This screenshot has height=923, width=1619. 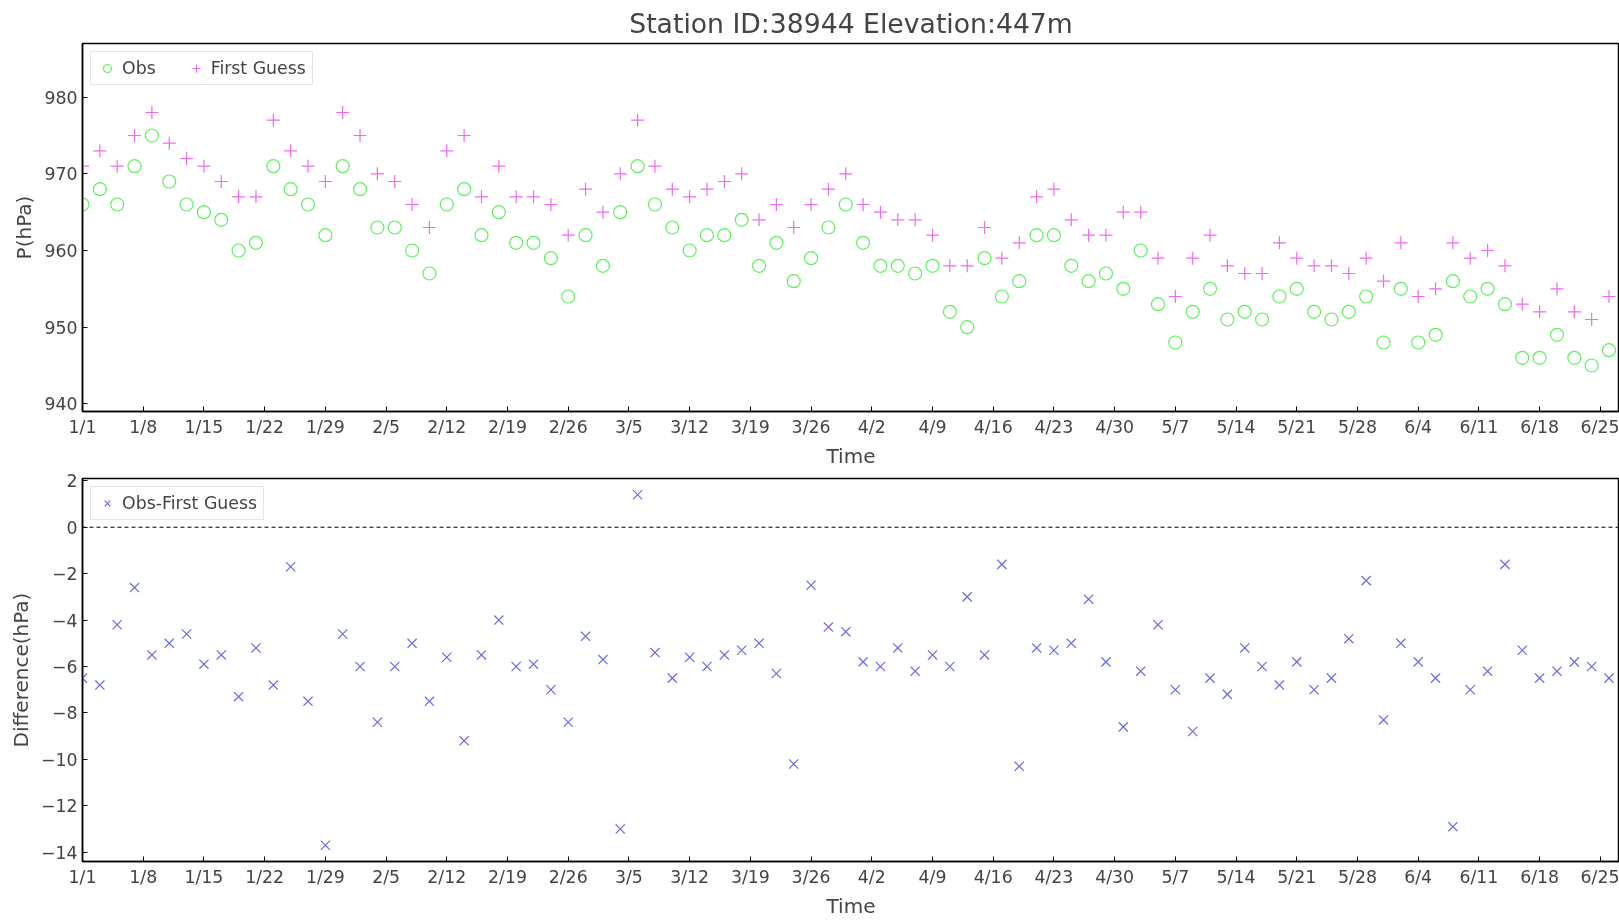 What do you see at coordinates (61, 327) in the screenshot?
I see `y-tick-label: 950` at bounding box center [61, 327].